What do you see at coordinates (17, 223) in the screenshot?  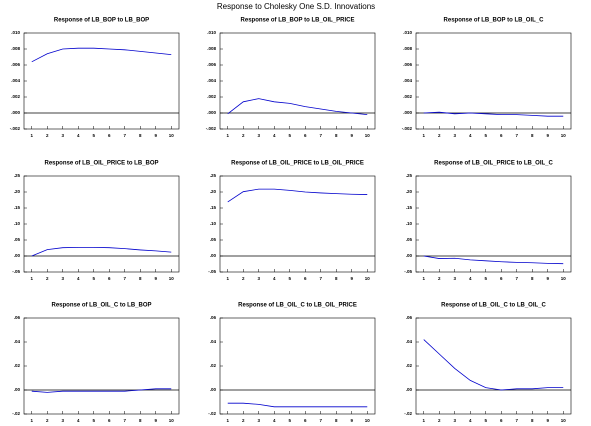 I see `y-tick-label: .10` at bounding box center [17, 223].